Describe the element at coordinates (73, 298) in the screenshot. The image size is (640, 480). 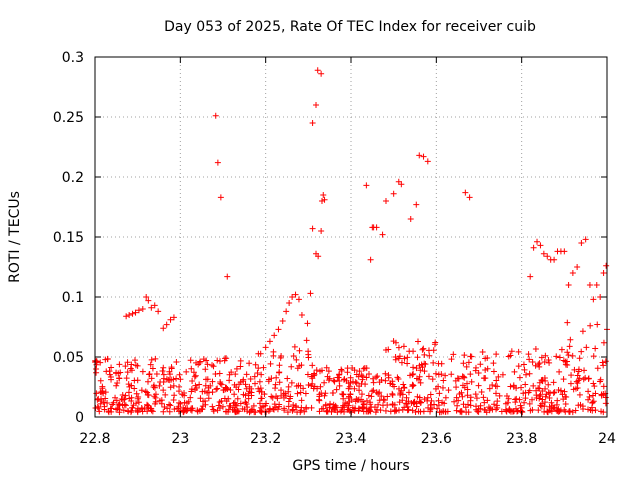
I see `y-tick-label: 0.1` at that location.